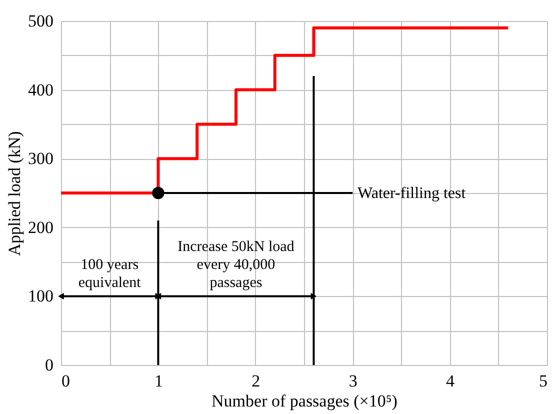  Describe the element at coordinates (412, 193) in the screenshot. I see `annotation: Water-filling test` at that location.